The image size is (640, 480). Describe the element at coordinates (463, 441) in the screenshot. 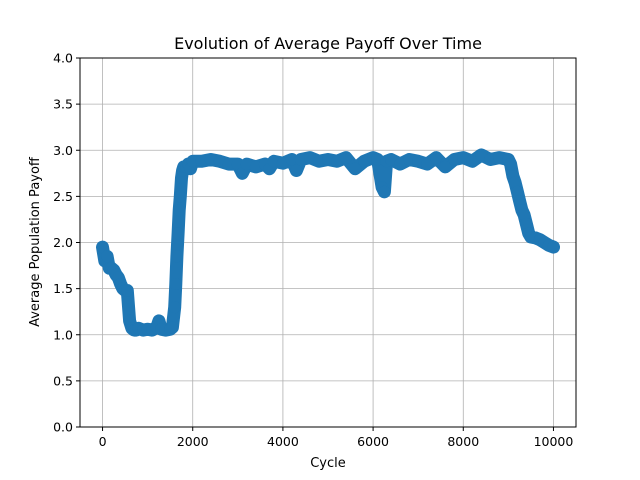

I see `x-tick-label: 8000` at that location.